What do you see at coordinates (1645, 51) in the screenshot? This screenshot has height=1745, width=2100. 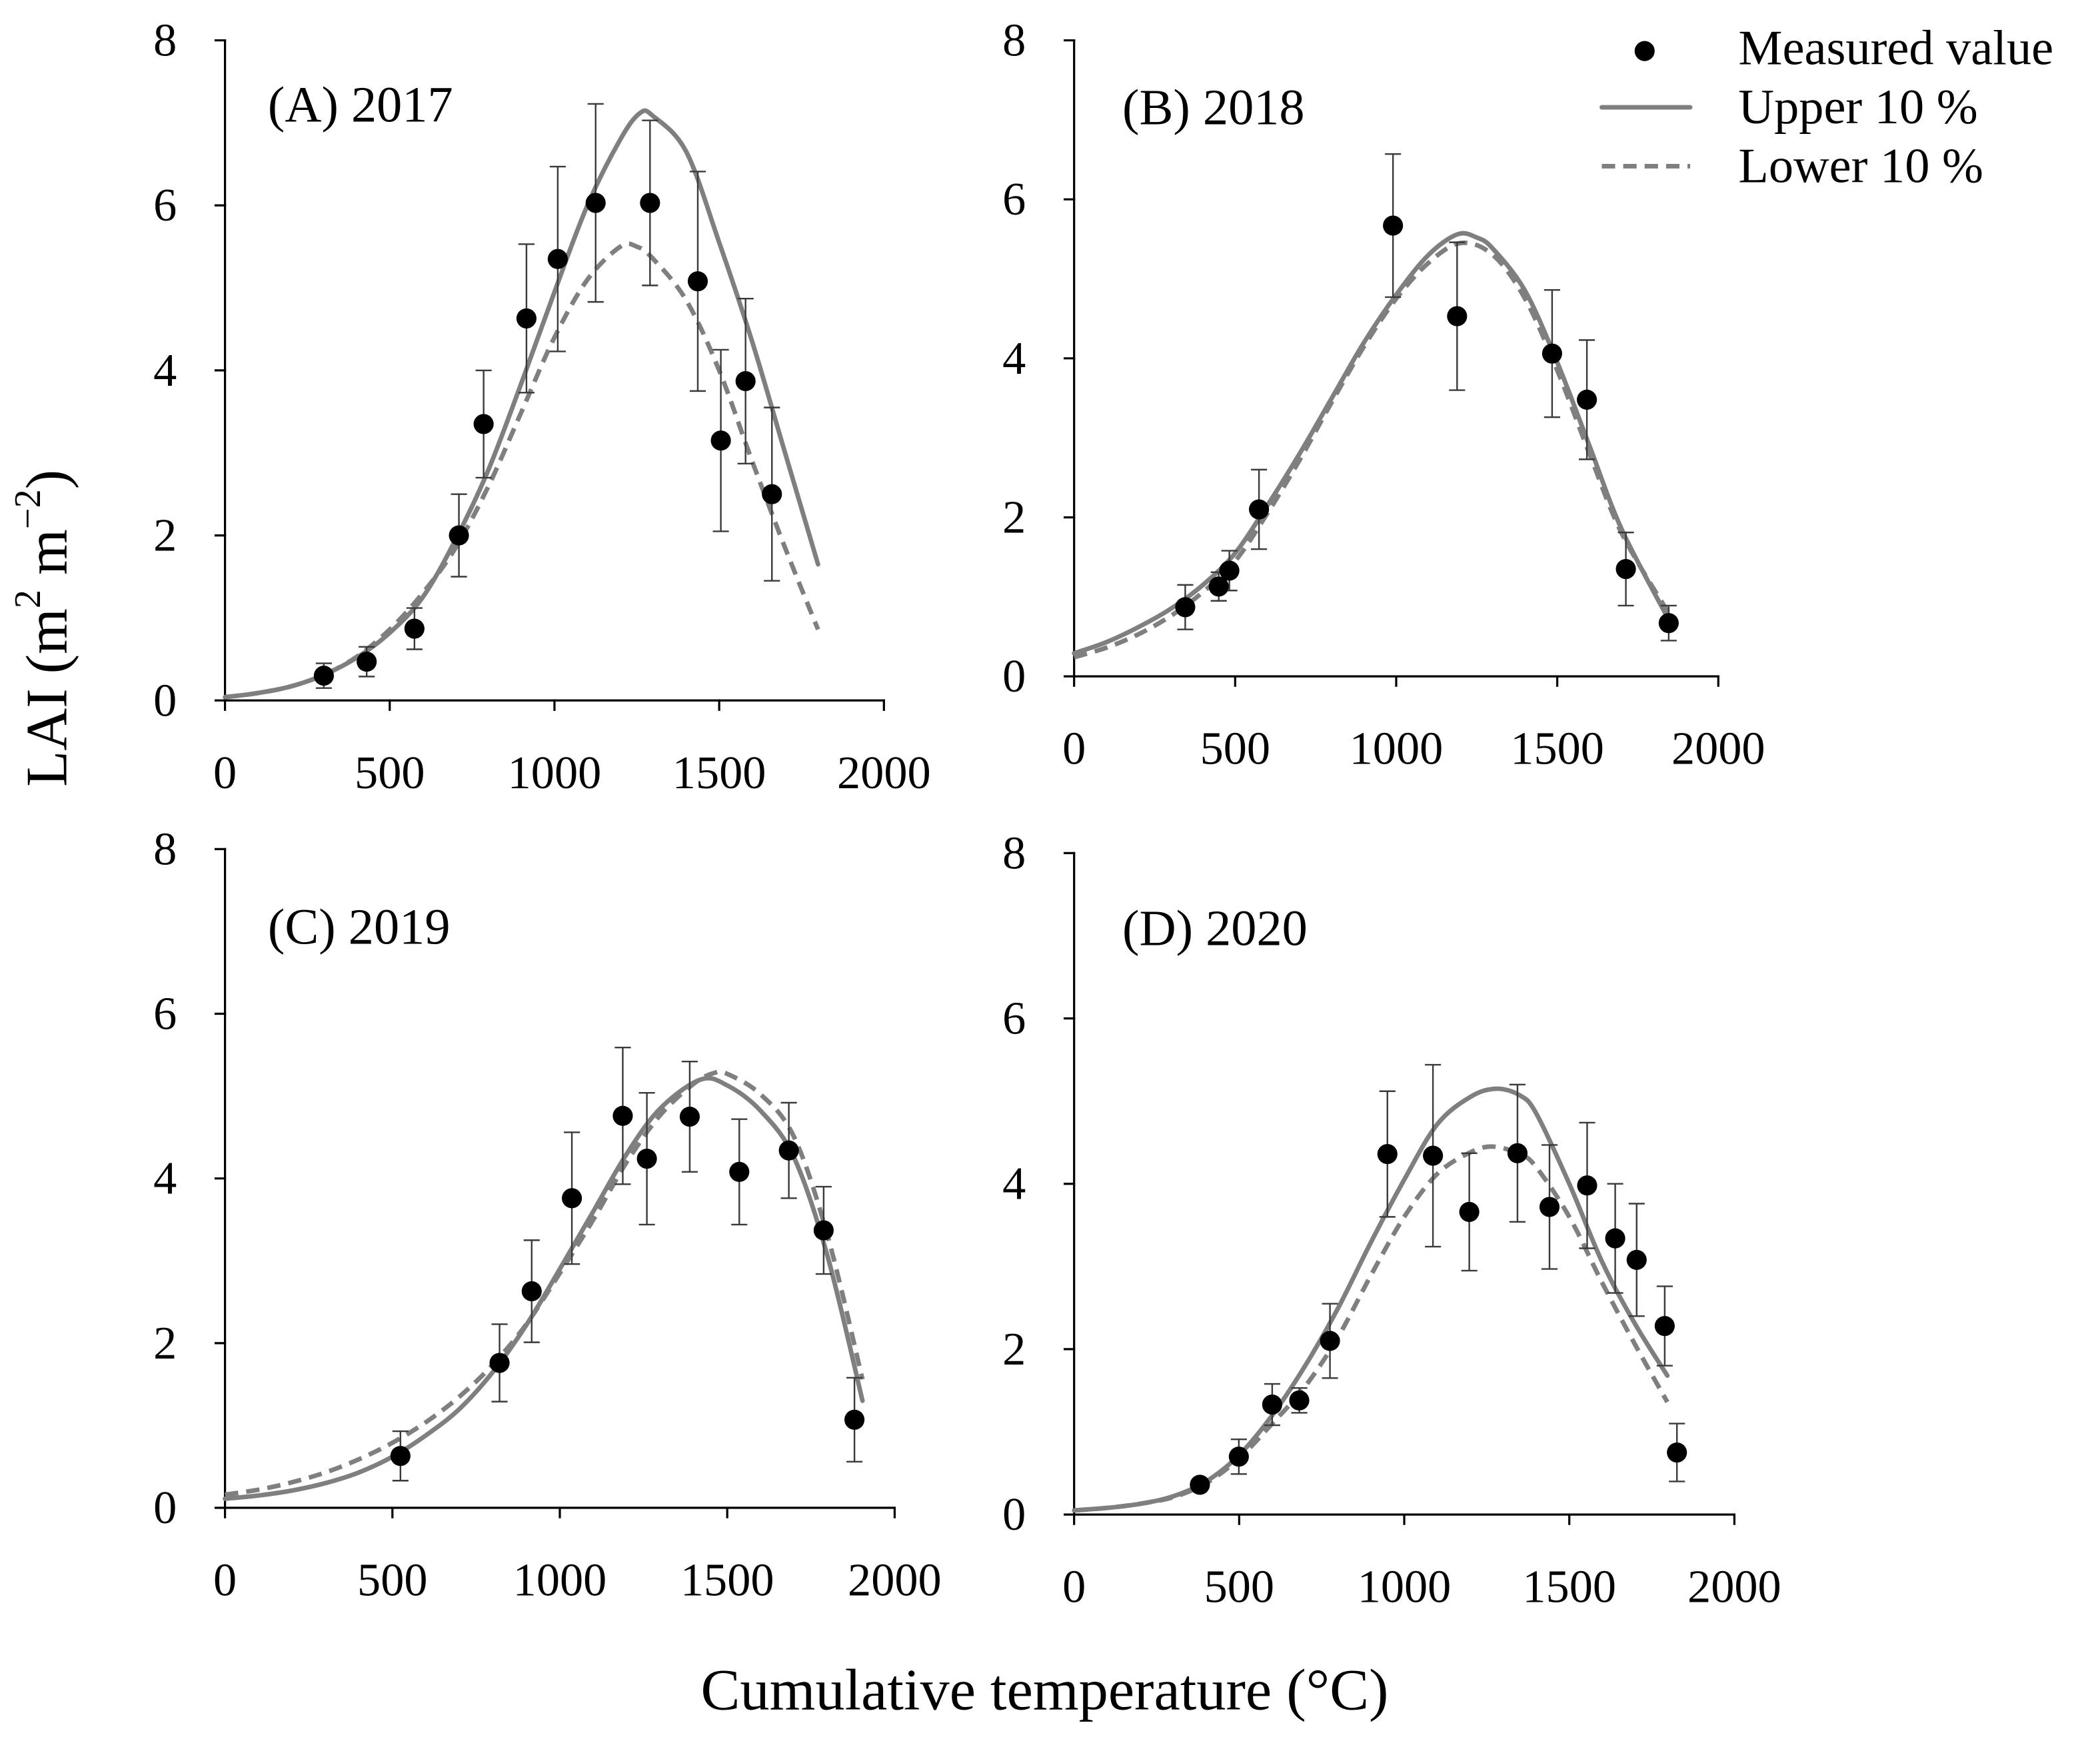 I see `legend-measured-marker` at bounding box center [1645, 51].